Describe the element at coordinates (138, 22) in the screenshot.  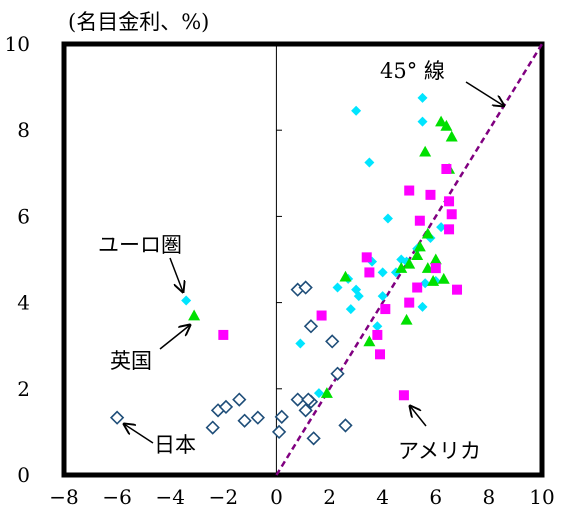
I see `y-axis-label: (名目金利、%)` at that location.